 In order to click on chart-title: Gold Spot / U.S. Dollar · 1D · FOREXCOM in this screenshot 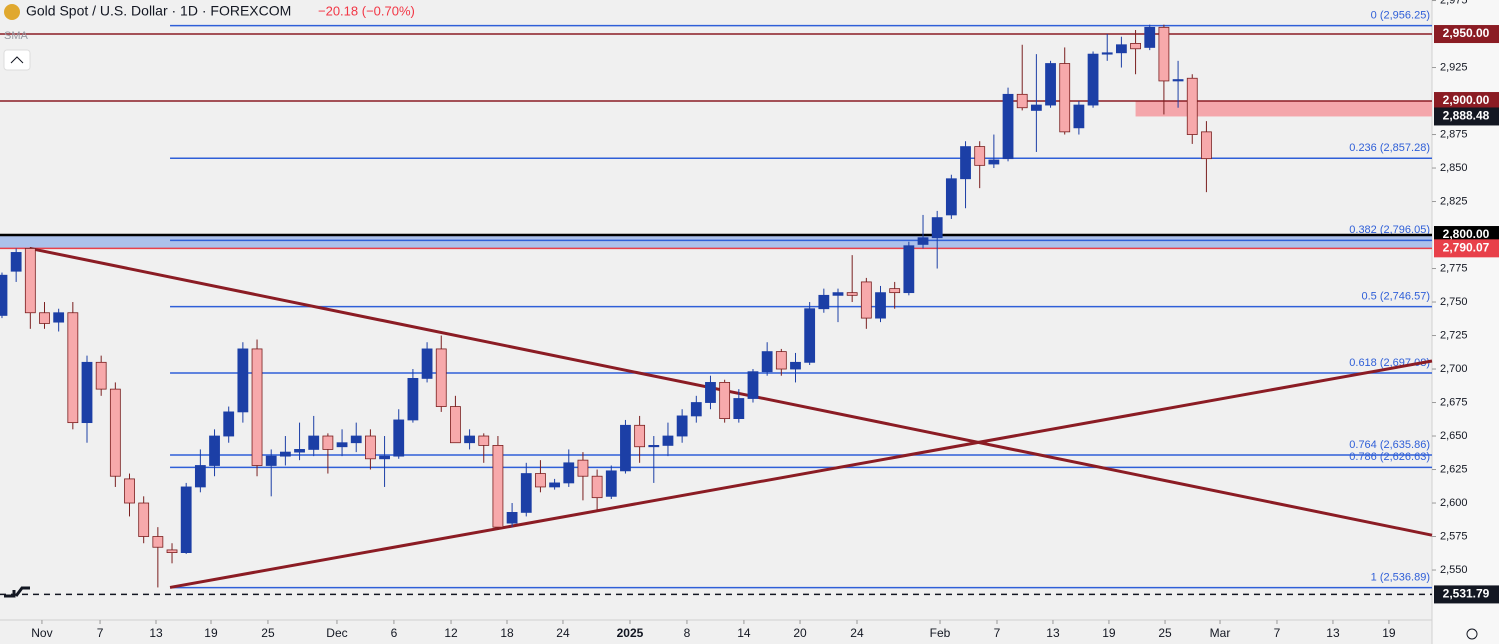, I will do `click(158, 11)`.